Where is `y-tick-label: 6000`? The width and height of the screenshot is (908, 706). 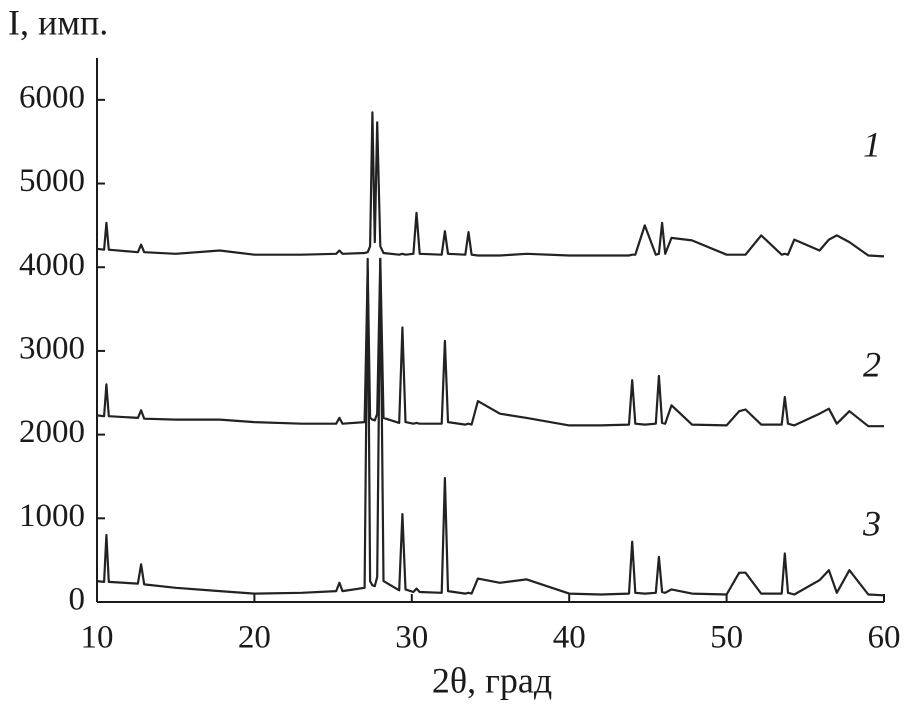
y-tick-label: 6000 is located at coordinates (52, 97).